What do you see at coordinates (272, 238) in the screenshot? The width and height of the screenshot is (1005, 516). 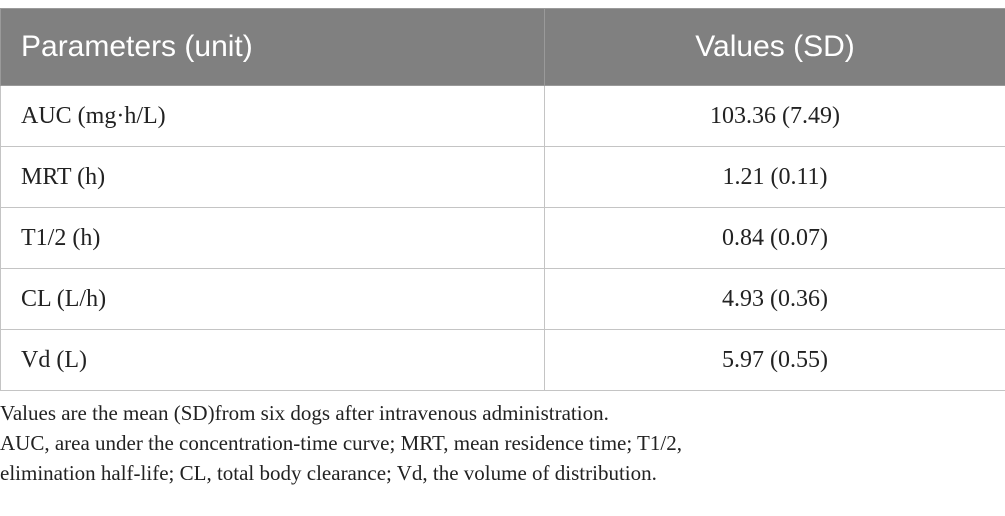 I see `parameter-cell: T1/2 (h)` at bounding box center [272, 238].